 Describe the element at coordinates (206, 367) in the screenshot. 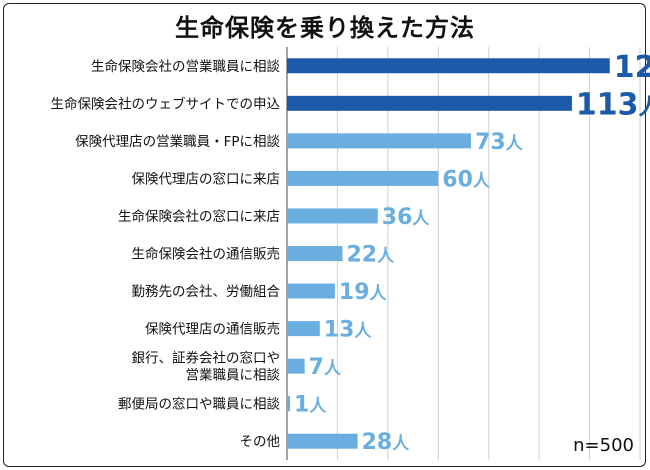

I see `category-label: 銀行、証券会社の窓口や営業職員に相談` at that location.